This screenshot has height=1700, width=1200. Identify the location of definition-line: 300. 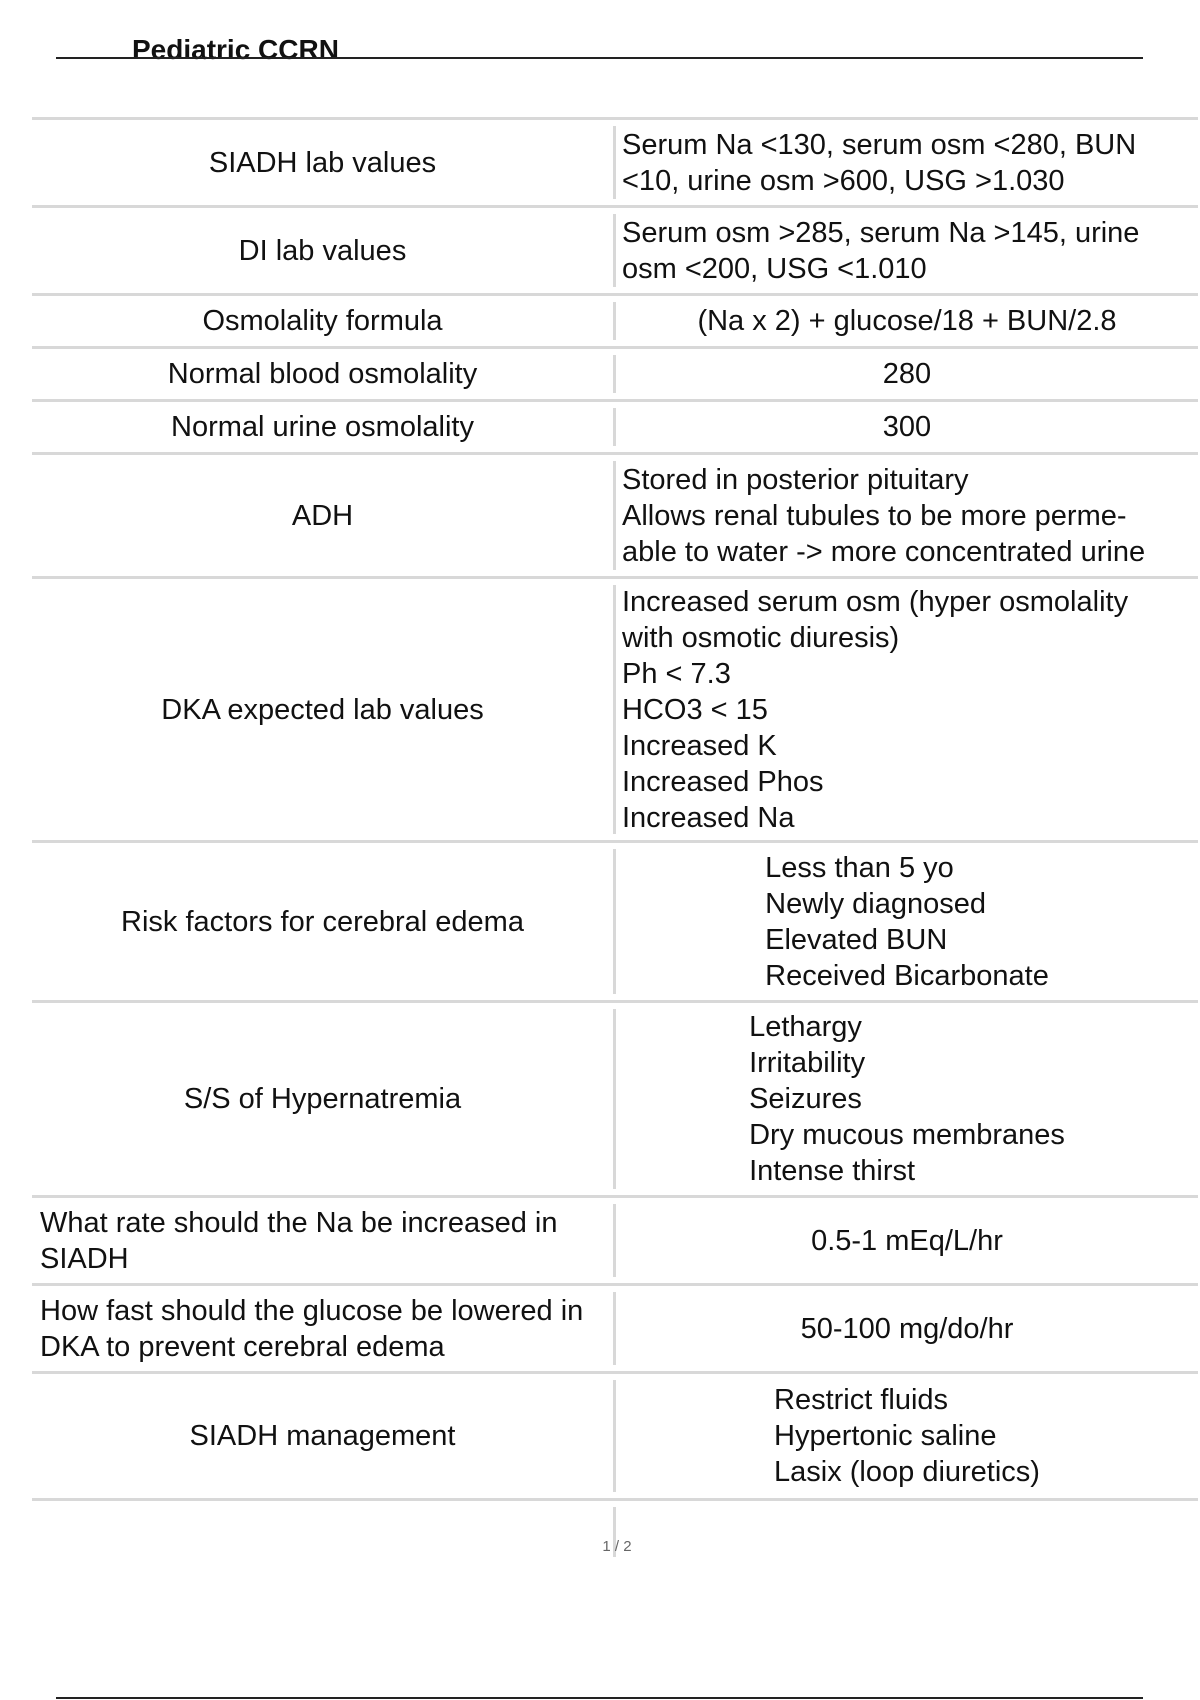
(907, 427).